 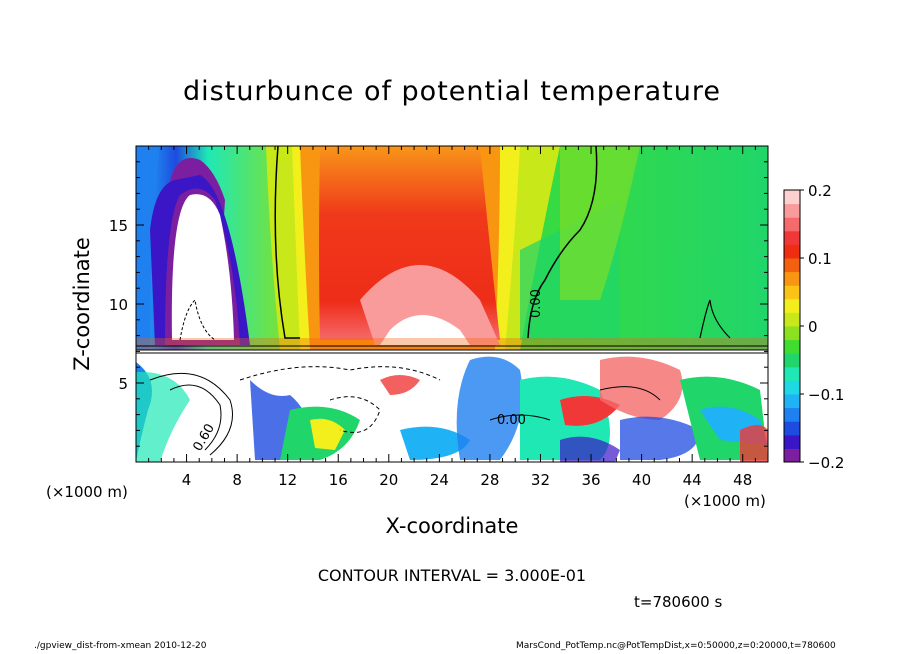 I want to click on time-label: t=780600 s, so click(x=678, y=602).